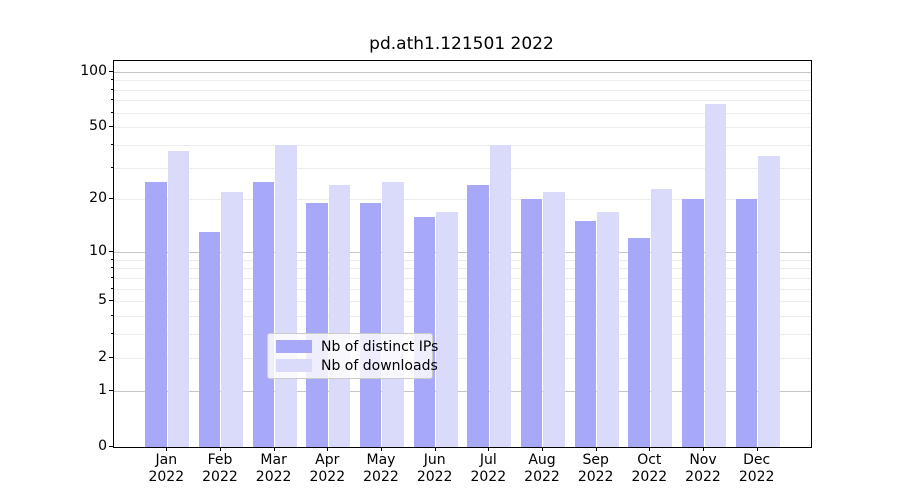 The image size is (900, 500). What do you see at coordinates (380, 346) in the screenshot?
I see `legend-label: Nb of distinct IPs` at bounding box center [380, 346].